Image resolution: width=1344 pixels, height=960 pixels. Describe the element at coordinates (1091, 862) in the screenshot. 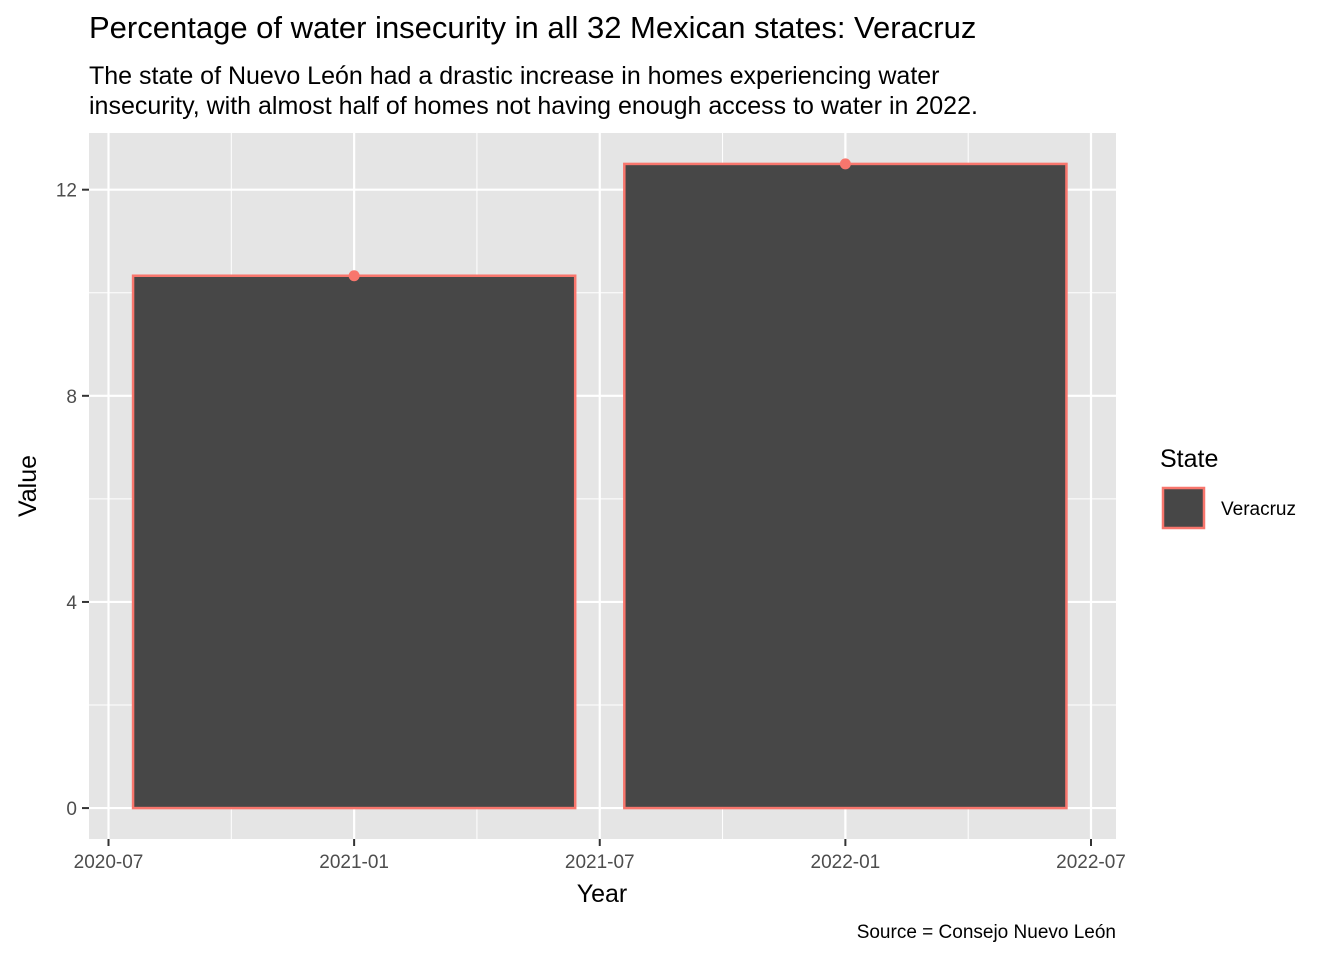

I see `x-tick-label: 2022-07` at that location.